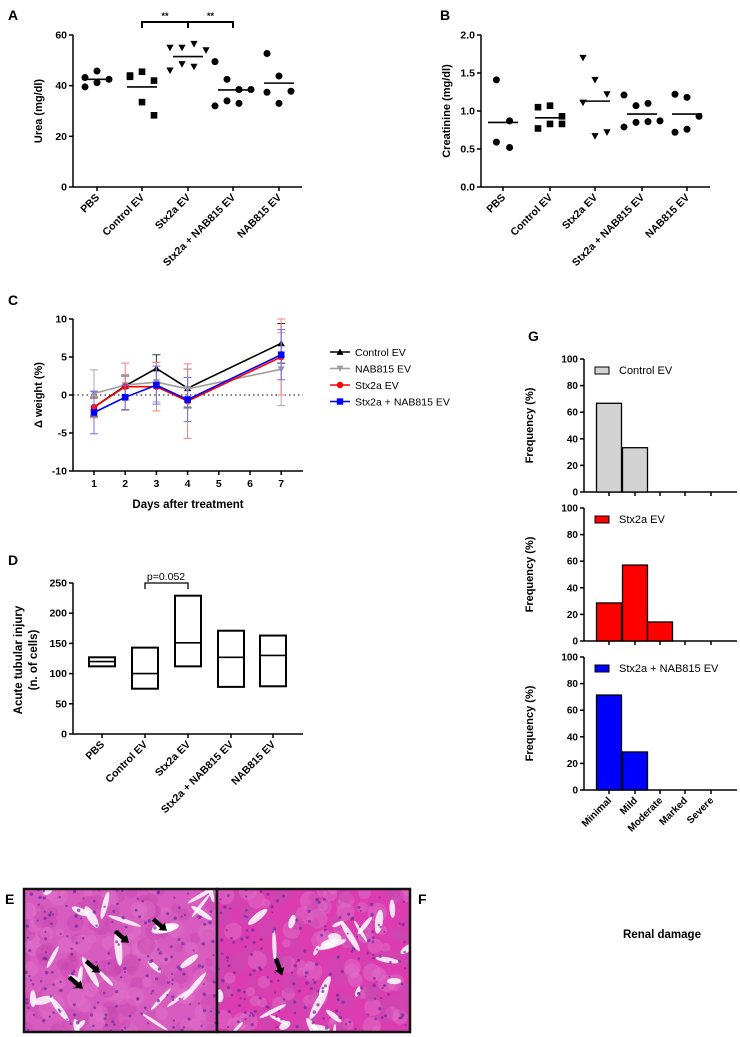  What do you see at coordinates (530, 574) in the screenshot?
I see `y-axis-label: Frequency (%)` at bounding box center [530, 574].